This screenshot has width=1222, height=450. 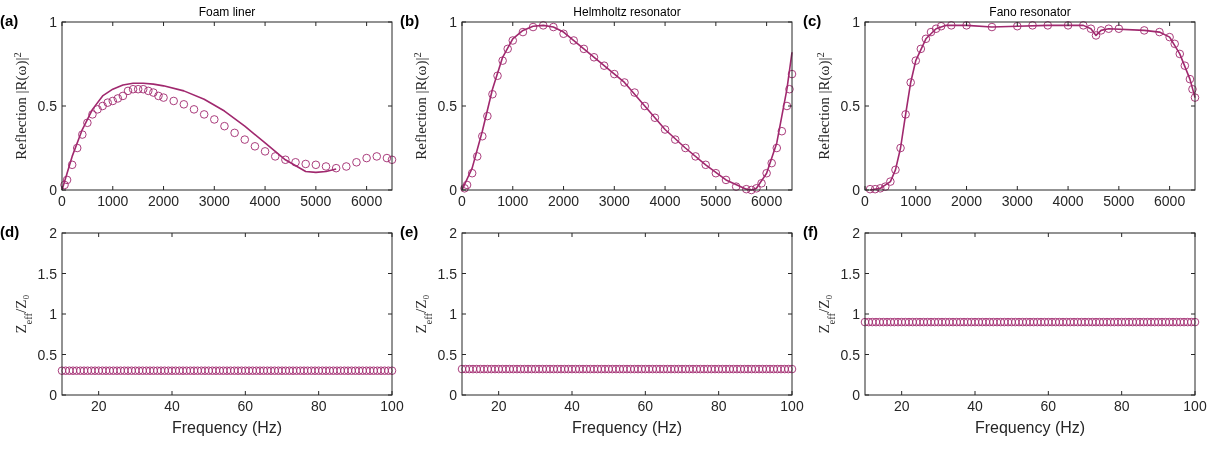 I want to click on chart-title: Helmholtz resonator, so click(x=627, y=12).